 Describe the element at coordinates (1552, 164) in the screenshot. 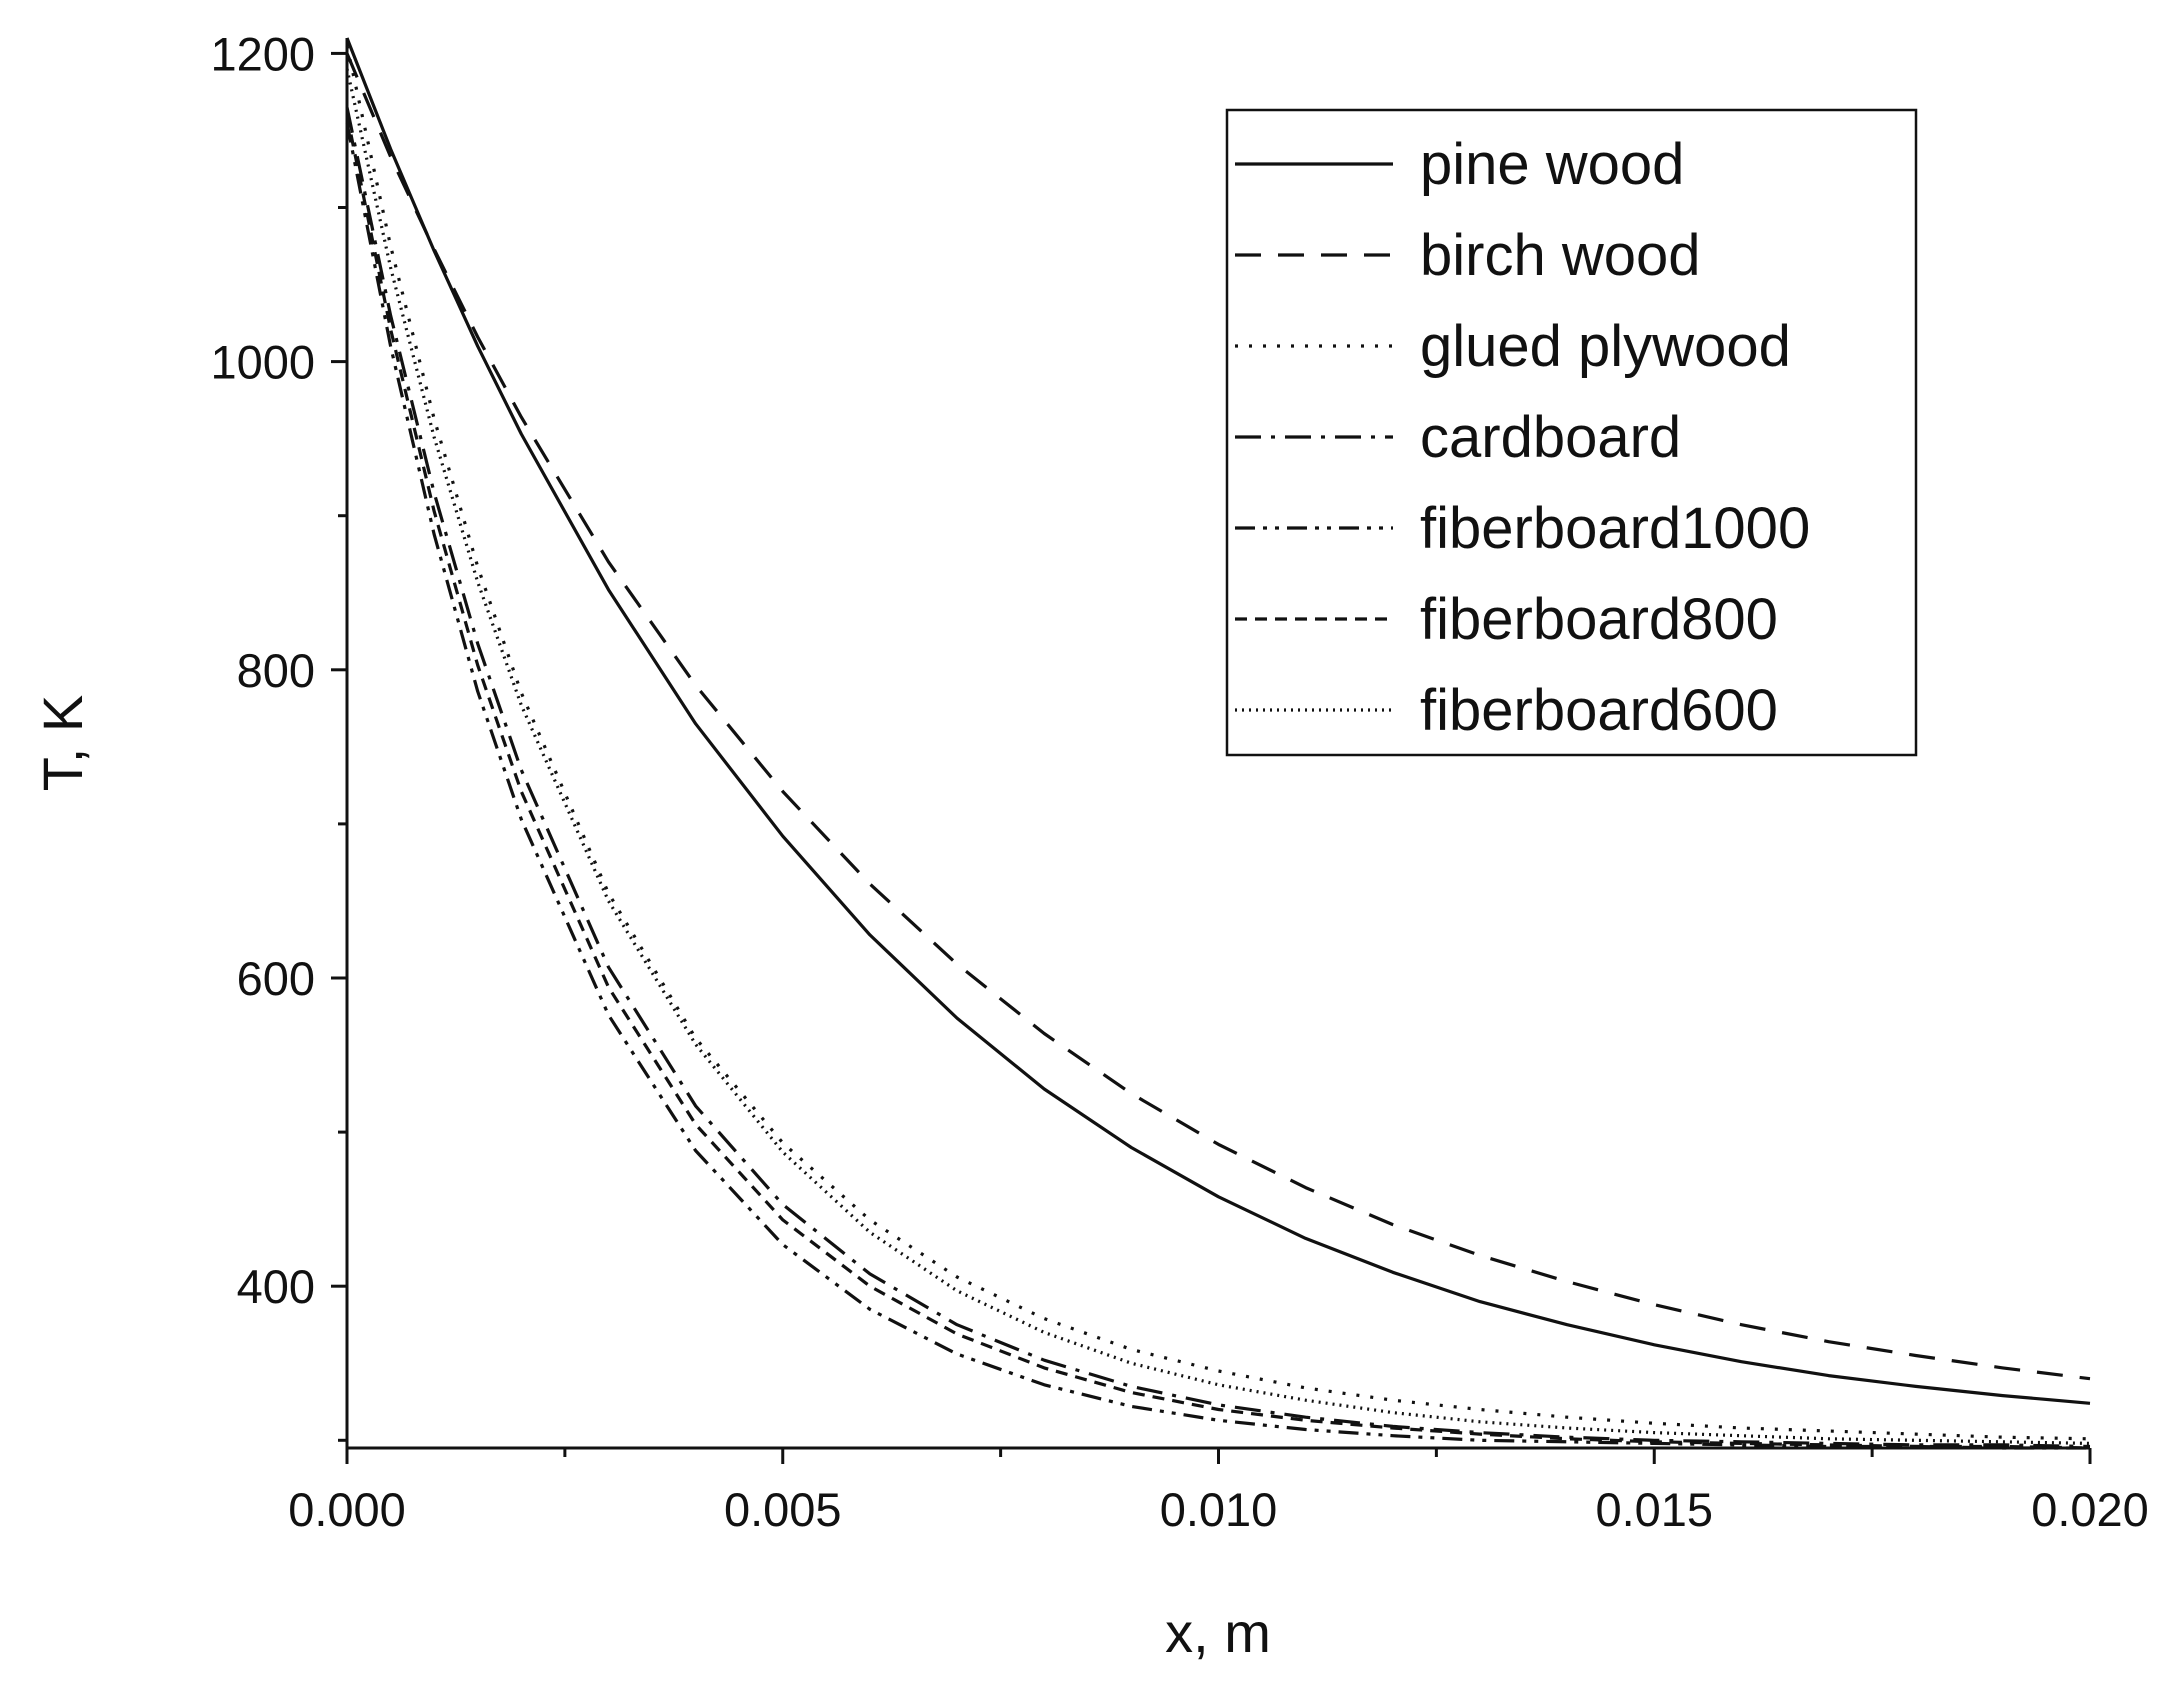

I see `legend-label-pine-wood: pine wood` at that location.